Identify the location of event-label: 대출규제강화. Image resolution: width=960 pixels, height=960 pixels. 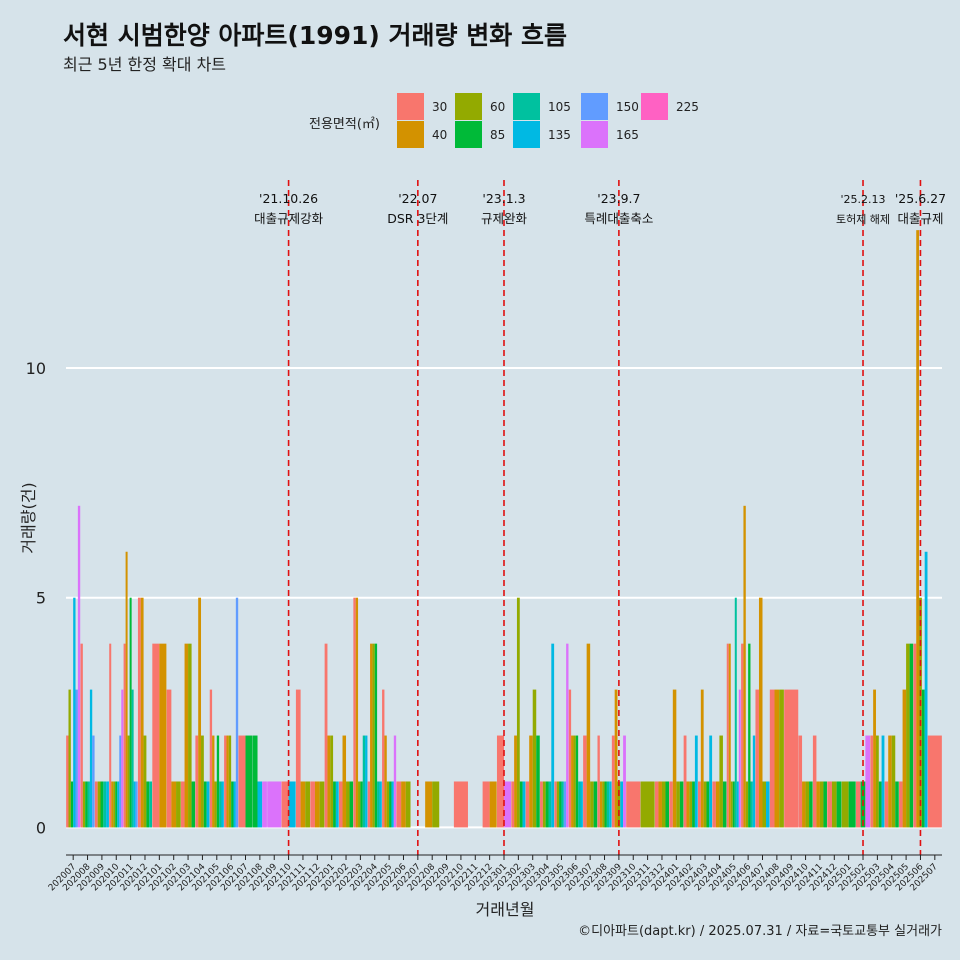
(289, 218).